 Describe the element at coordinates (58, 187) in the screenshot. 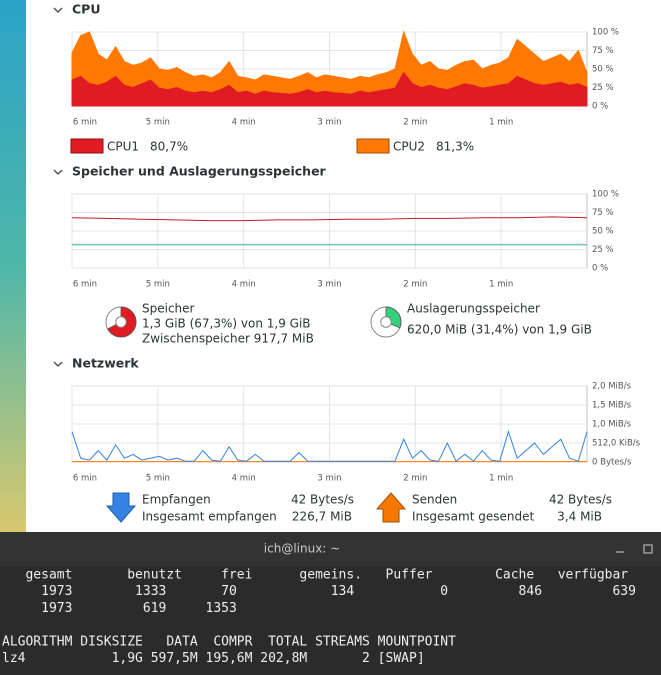

I see `chevrons` at that location.